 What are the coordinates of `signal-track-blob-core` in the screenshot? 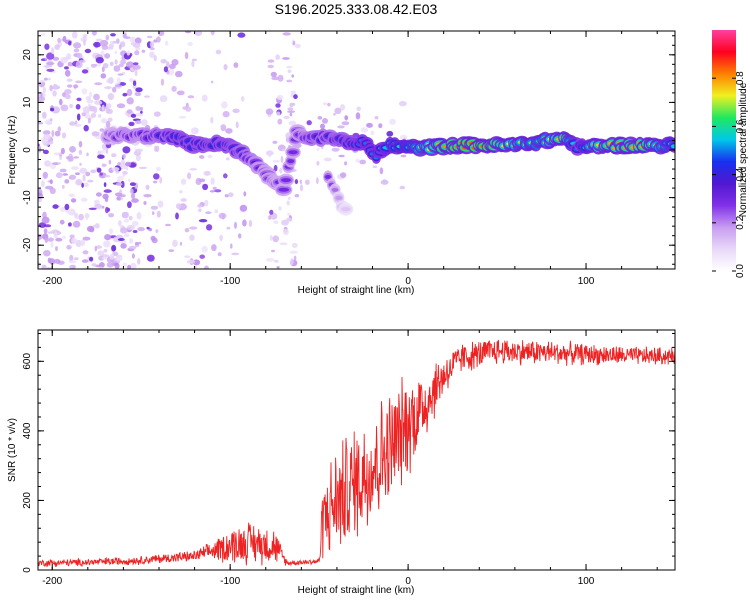 It's located at (284, 189).